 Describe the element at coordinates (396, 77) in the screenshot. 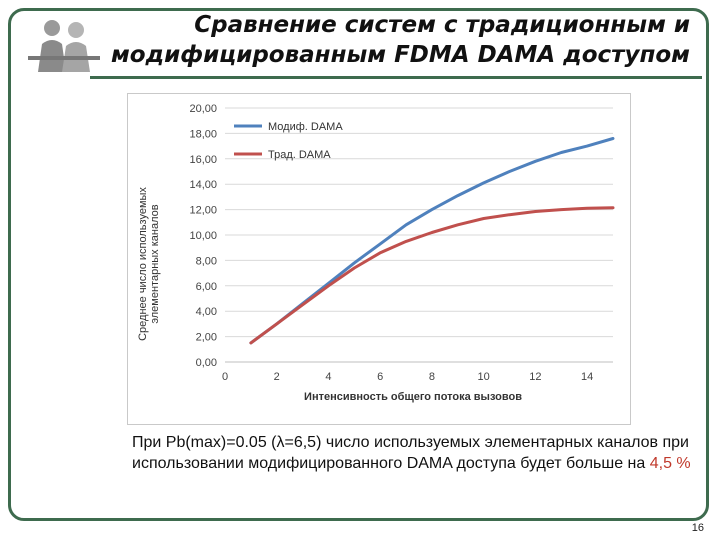

I see `title-divider` at that location.